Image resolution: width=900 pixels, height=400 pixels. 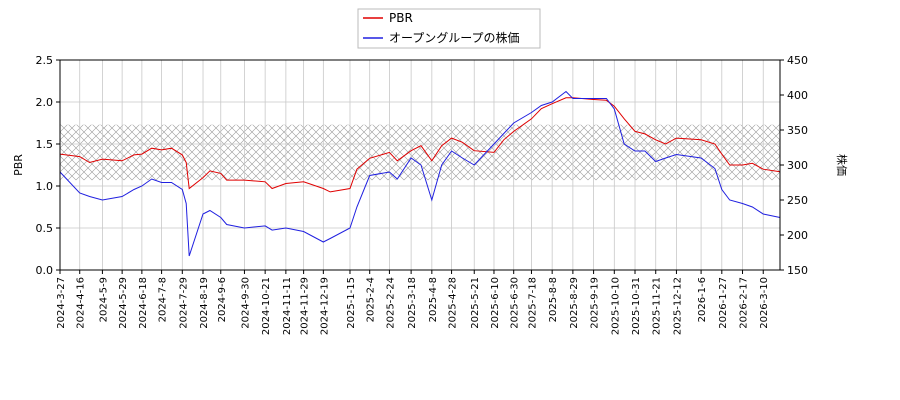 What do you see at coordinates (45, 60) in the screenshot?
I see `y-tick-label: 2.5` at bounding box center [45, 60].